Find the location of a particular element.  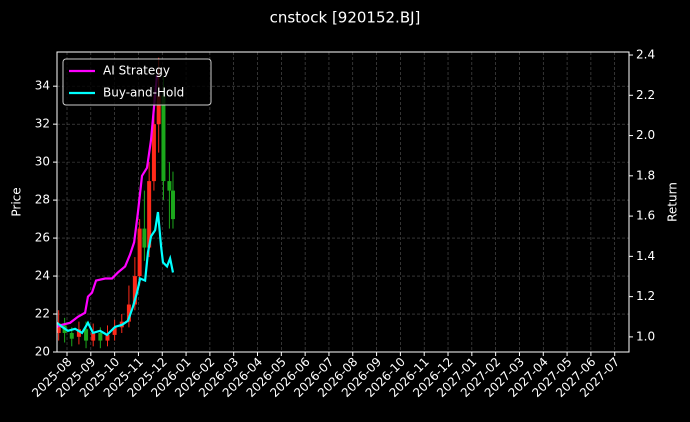

y-tick-label: 26 is located at coordinates (42, 238).